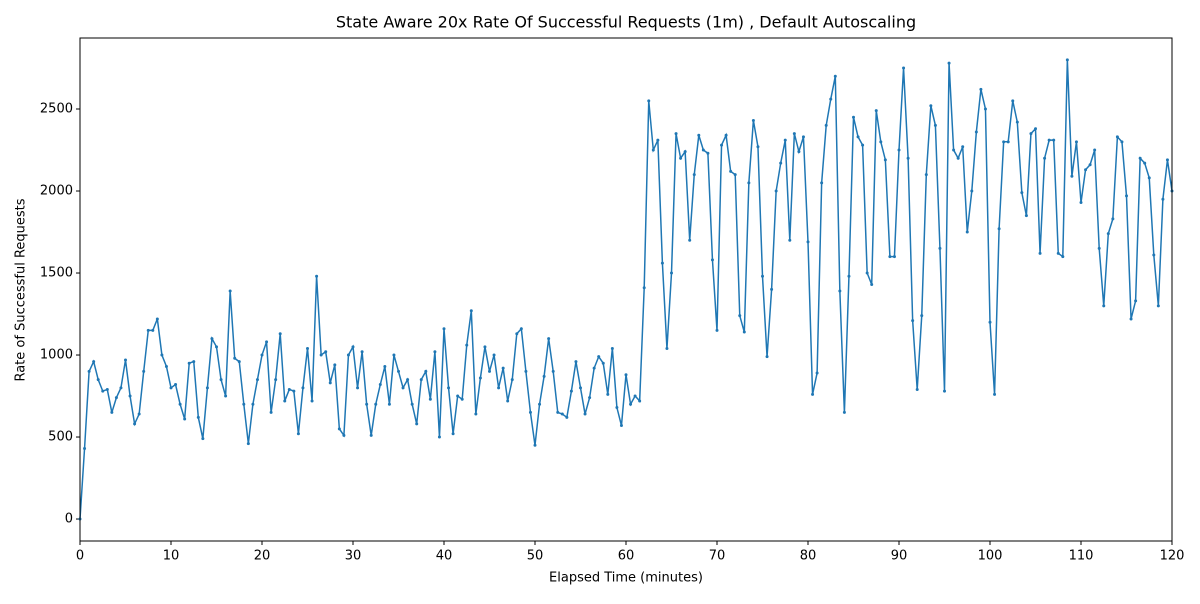 This screenshot has height=604, width=1200. What do you see at coordinates (262, 556) in the screenshot?
I see `x-tick-label: 20` at bounding box center [262, 556].